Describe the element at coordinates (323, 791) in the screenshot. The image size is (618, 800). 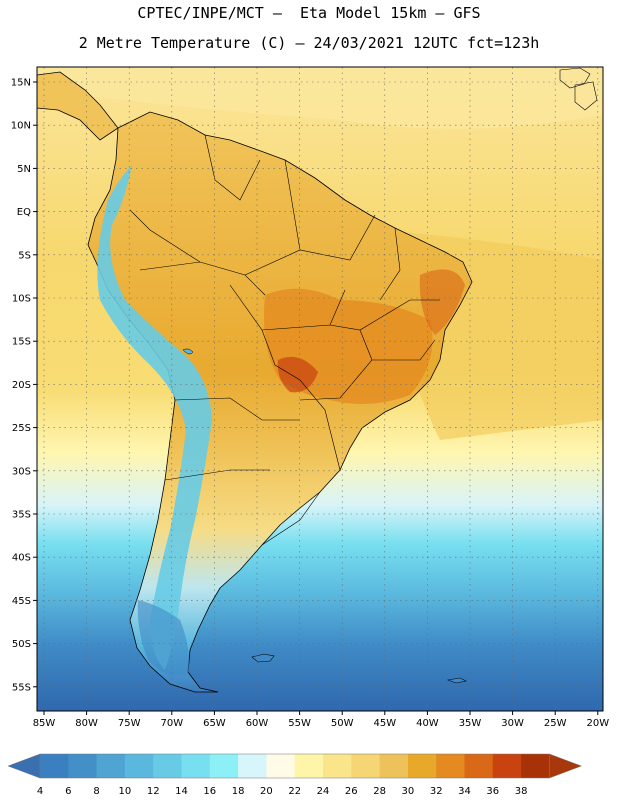
I see `colorbar-label: 24` at that location.